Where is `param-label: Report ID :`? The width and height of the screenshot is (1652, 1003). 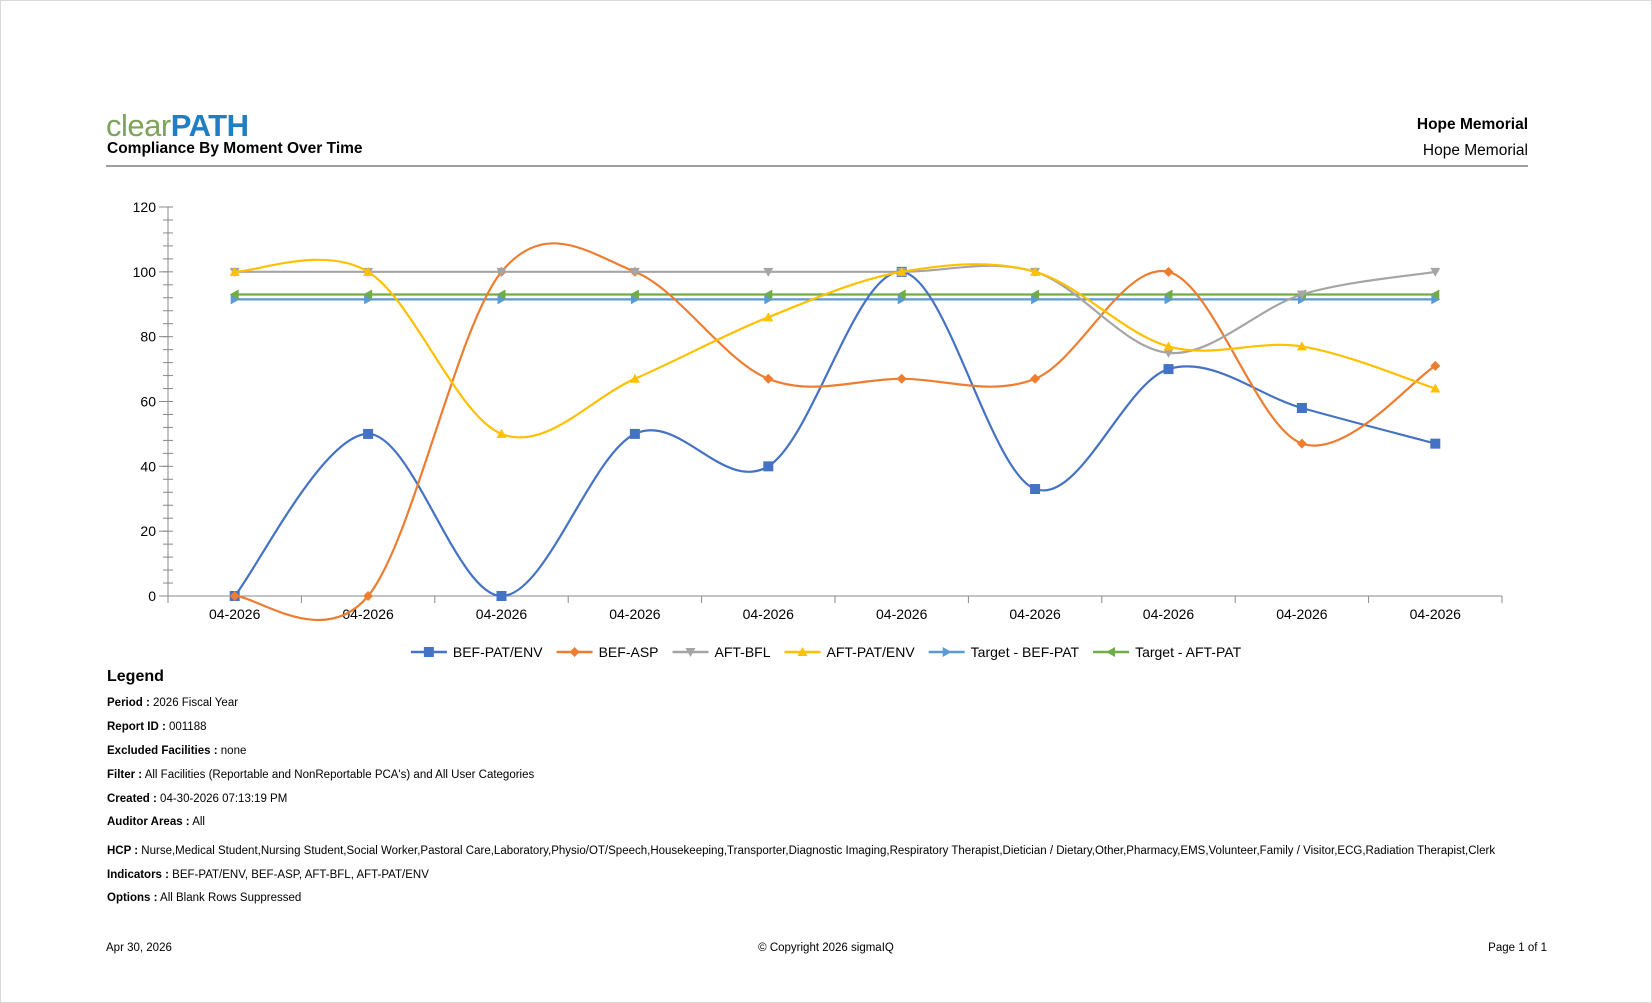
param-label: Report ID : is located at coordinates (136, 727).